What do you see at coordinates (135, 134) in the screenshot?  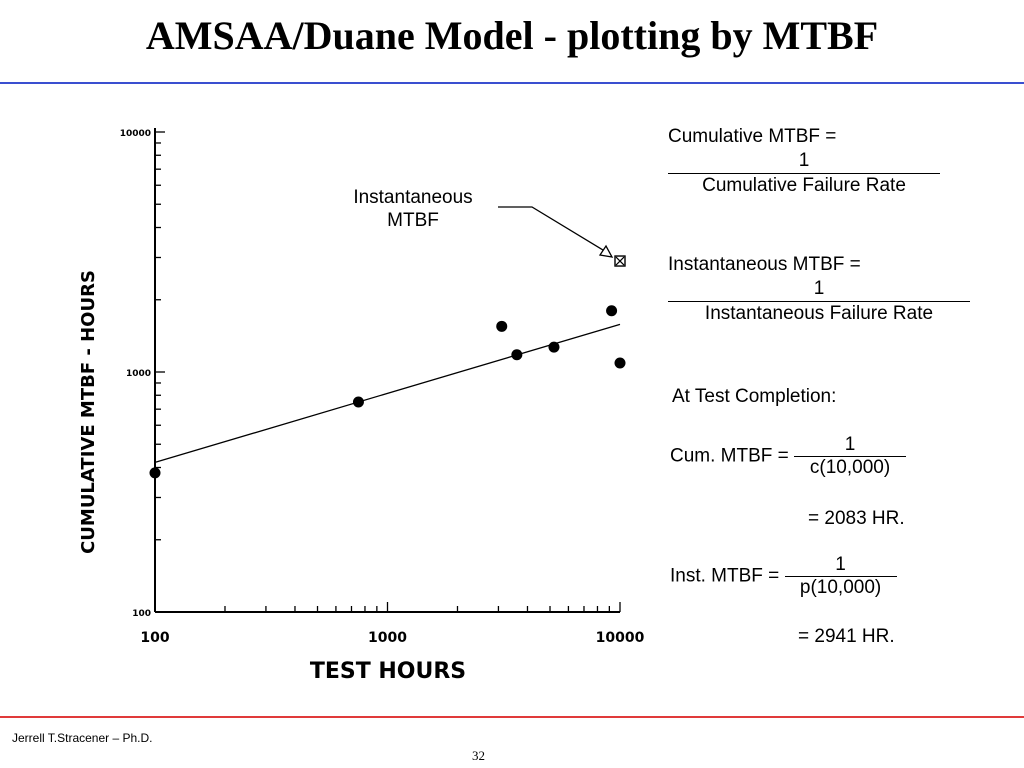 I see `y-tick-label: 10000` at bounding box center [135, 134].